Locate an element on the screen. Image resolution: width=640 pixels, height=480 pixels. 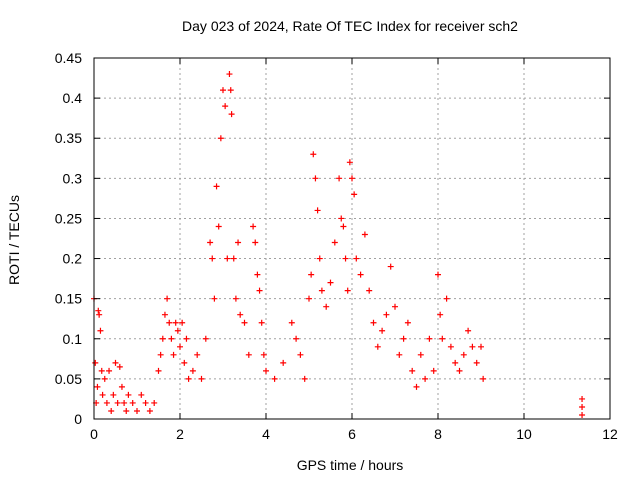
y-tick-labels: 0 0.05 0.1 0.15 0.2 0.25 0.3 0.35 0.4 0.45 is located at coordinates (68, 238).